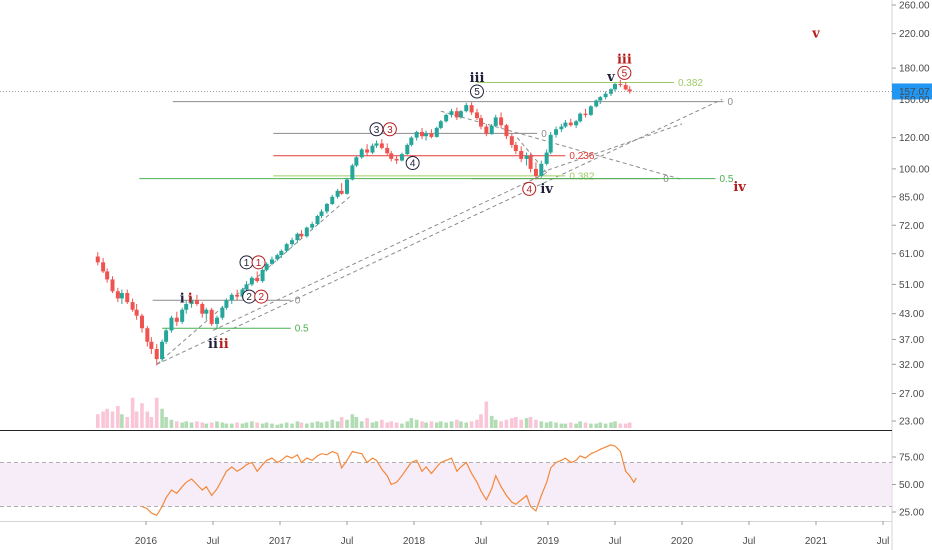  Describe the element at coordinates (911, 340) in the screenshot. I see `price-tick-label: 37.00` at that location.